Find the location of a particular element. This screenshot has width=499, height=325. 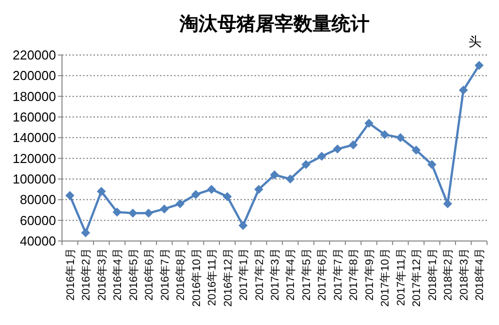

chart-title: 淘汰母猪屠宰数量统计 is located at coordinates (274, 24).